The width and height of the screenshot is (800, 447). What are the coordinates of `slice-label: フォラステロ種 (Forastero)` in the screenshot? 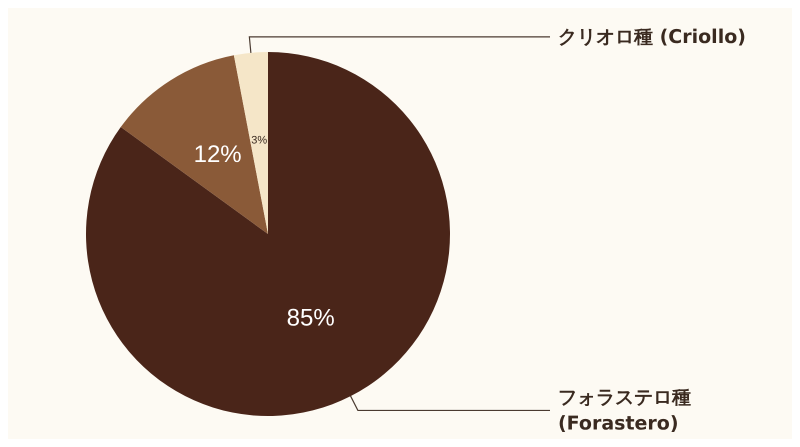 It's located at (624, 410).